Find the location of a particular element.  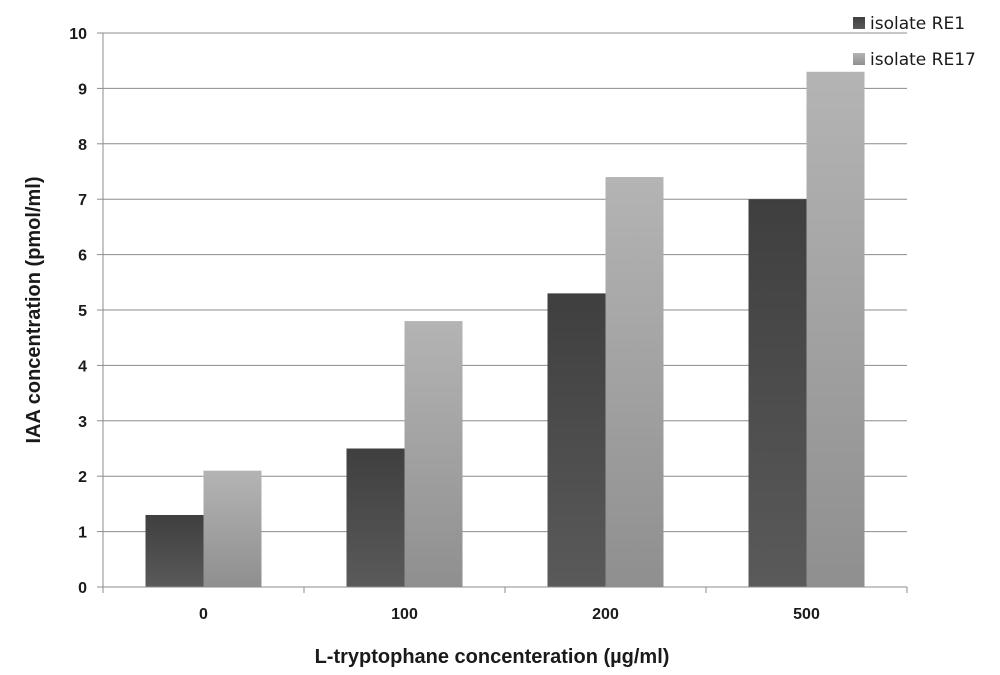

x-tick-label: 500 is located at coordinates (806, 614).